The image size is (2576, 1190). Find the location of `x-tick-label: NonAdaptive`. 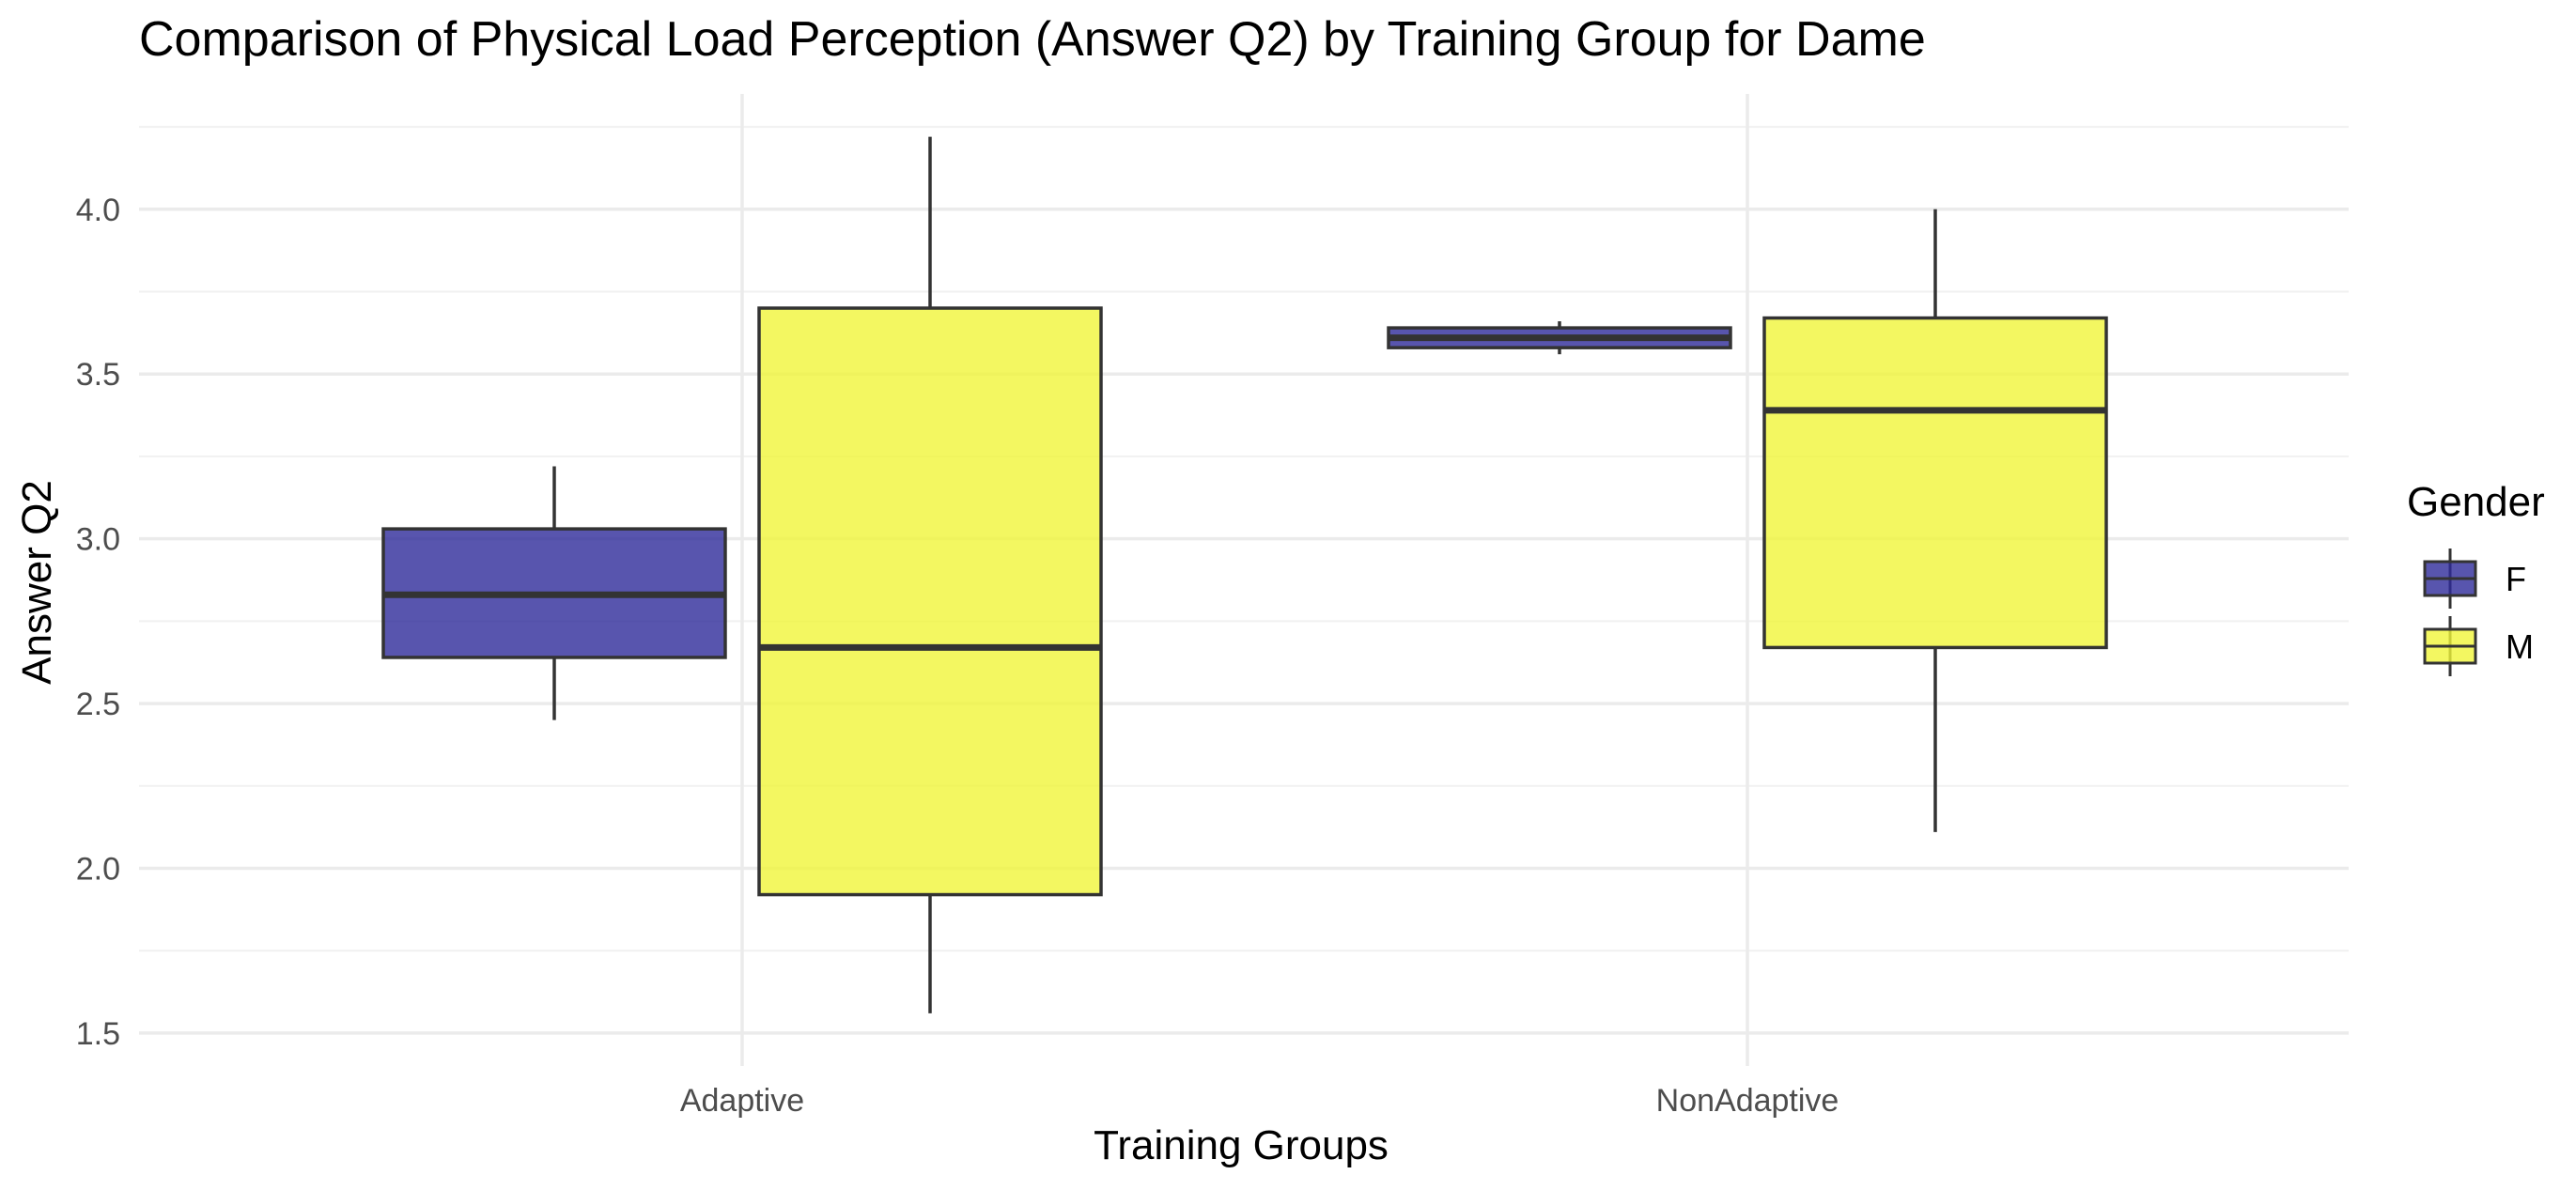

x-tick-label: NonAdaptive is located at coordinates (1747, 1101).